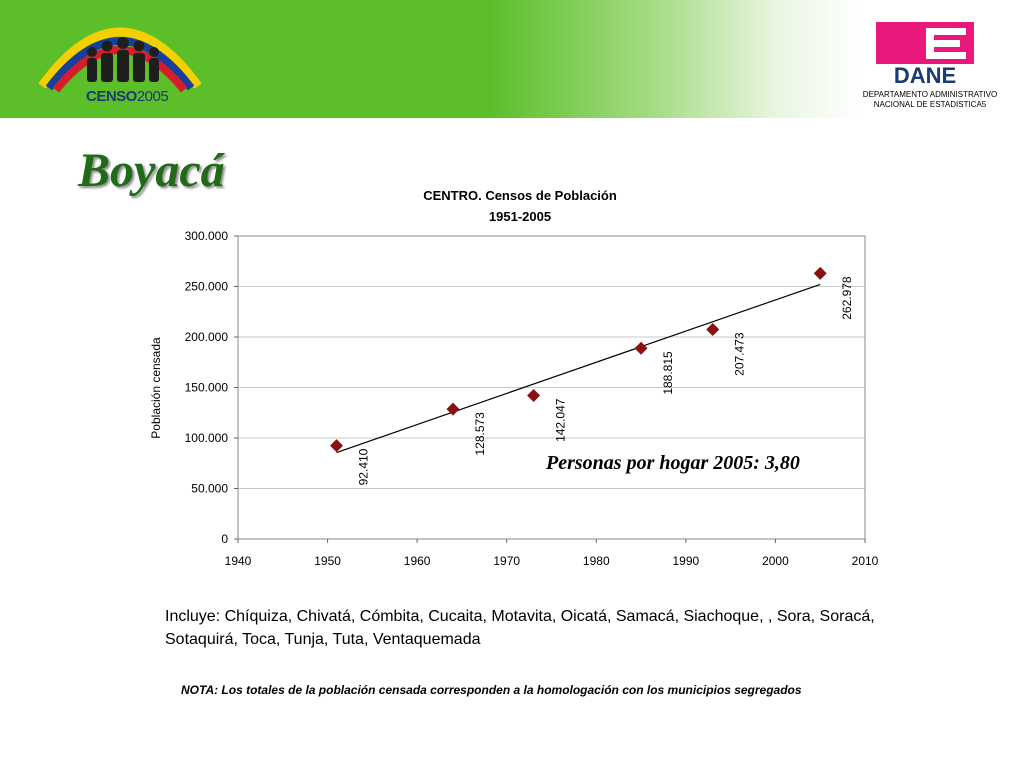  Describe the element at coordinates (120, 60) in the screenshot. I see `censo-2005-logo` at that location.